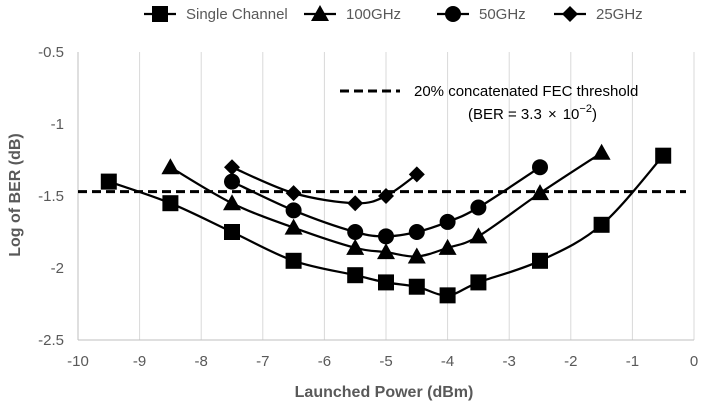  What do you see at coordinates (78, 361) in the screenshot?
I see `x-tick-label: -10` at bounding box center [78, 361].